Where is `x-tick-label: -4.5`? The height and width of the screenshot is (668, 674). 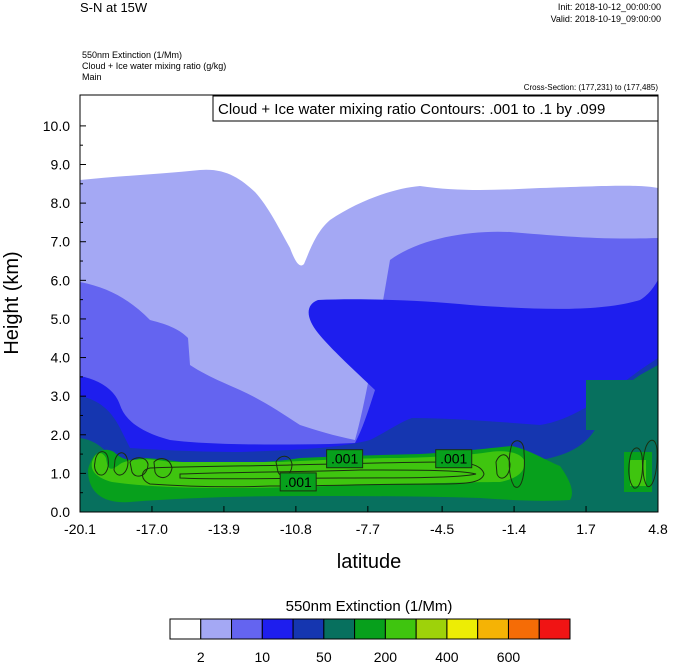
x-tick-label: -4.5 is located at coordinates (442, 529).